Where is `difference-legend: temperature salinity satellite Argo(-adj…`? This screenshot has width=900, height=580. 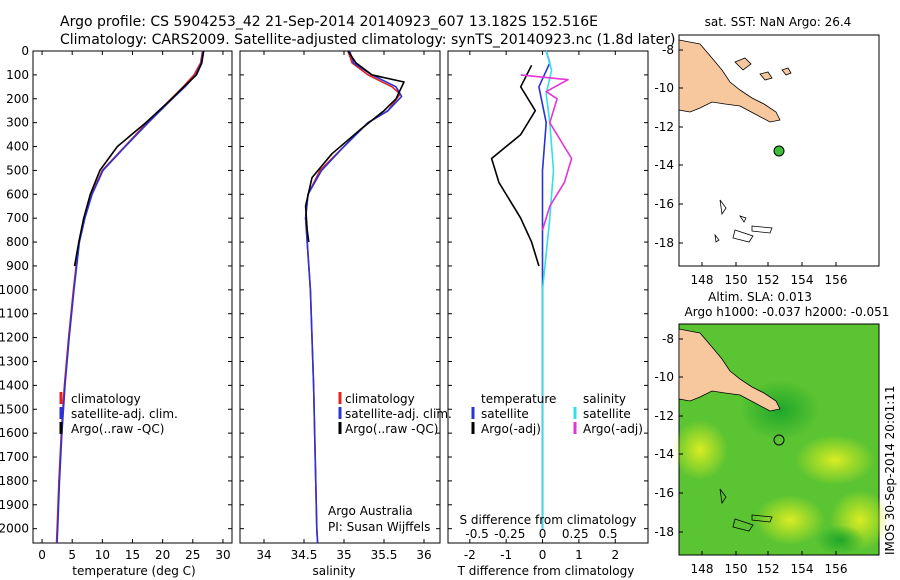 difference-legend: temperature salinity satellite Argo(-adj… is located at coordinates (557, 414).